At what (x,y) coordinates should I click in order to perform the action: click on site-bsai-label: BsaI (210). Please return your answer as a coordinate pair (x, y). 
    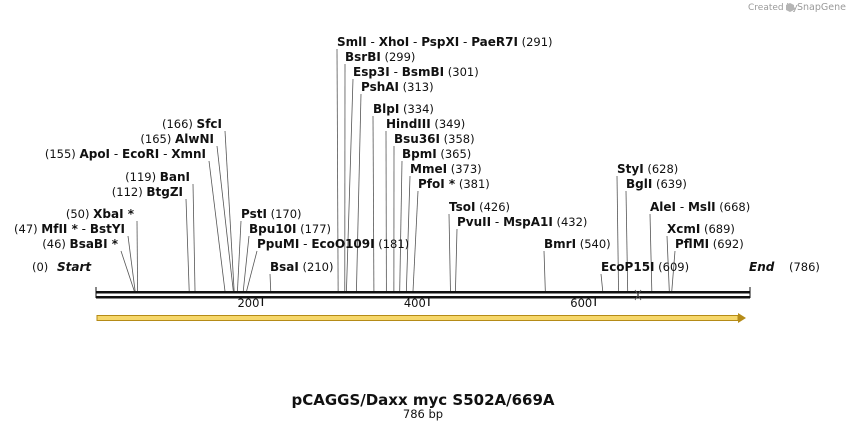
    Looking at the image, I should click on (301, 267).